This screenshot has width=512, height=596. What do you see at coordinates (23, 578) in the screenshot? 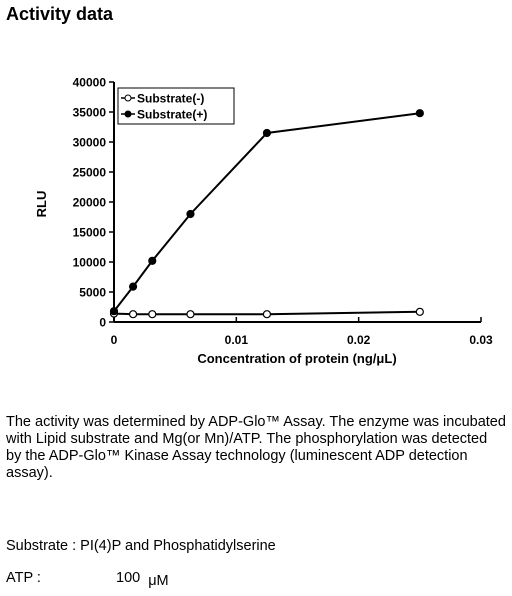
I see `atp-label: ATP :` at bounding box center [23, 578].